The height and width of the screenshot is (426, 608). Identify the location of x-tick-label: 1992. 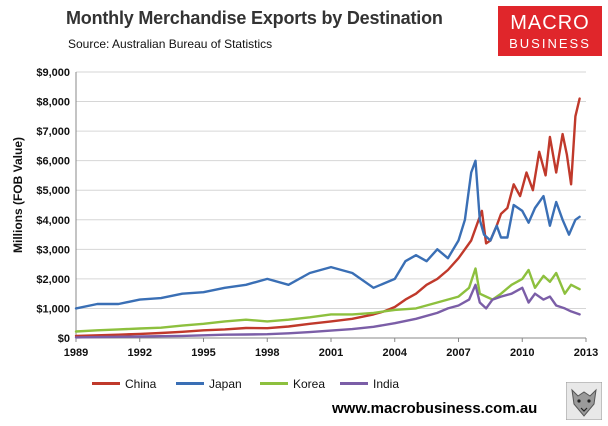
(140, 353).